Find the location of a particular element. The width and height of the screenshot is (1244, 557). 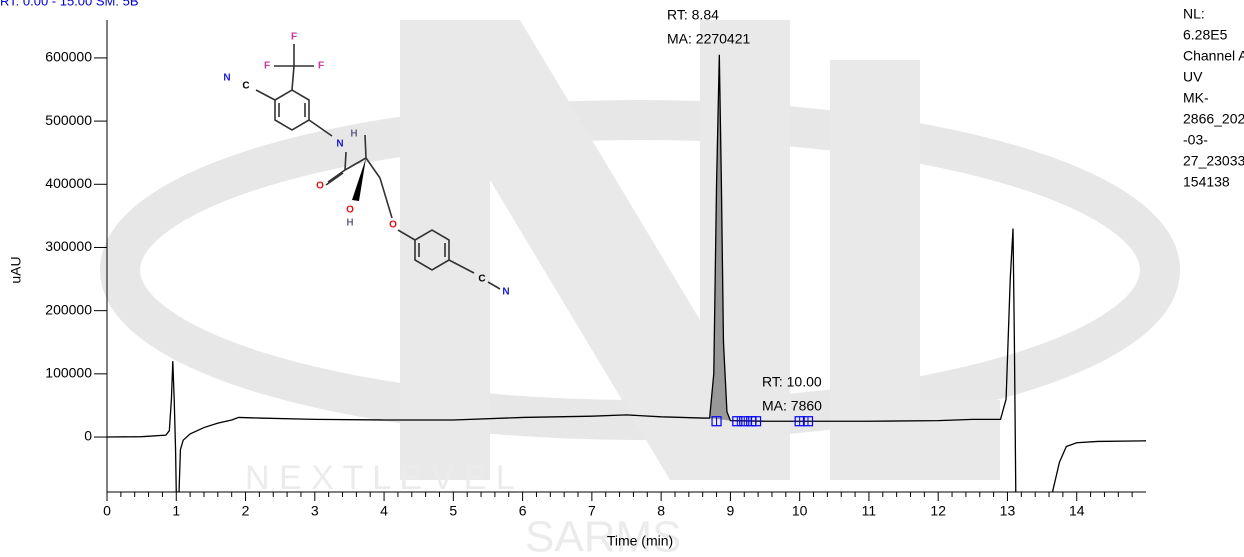

y-tick-label: 500000 is located at coordinates (68, 120).